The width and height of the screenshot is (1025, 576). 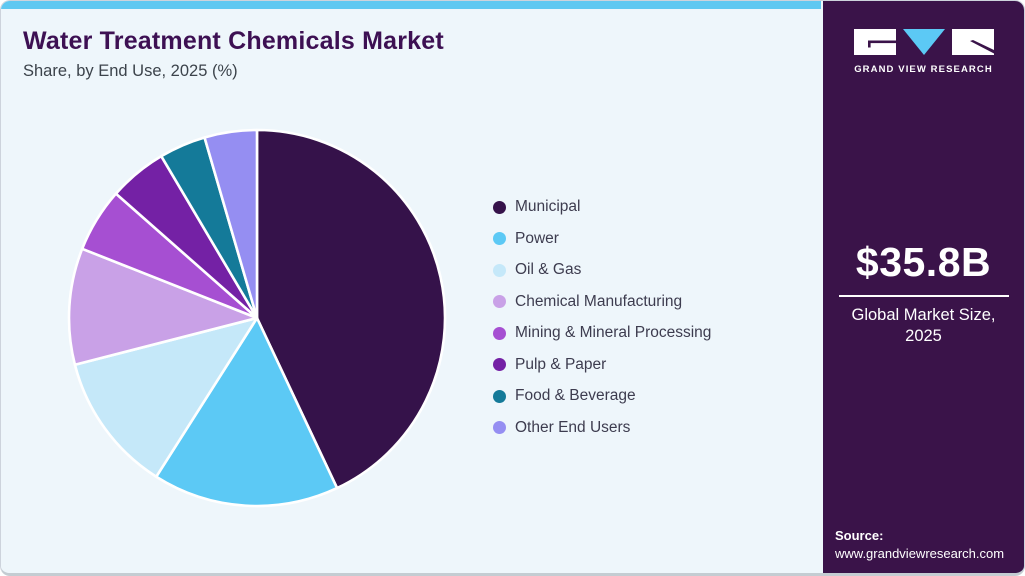 What do you see at coordinates (163, 307) in the screenshot?
I see `pie-slice-chemical-manufacturing` at bounding box center [163, 307].